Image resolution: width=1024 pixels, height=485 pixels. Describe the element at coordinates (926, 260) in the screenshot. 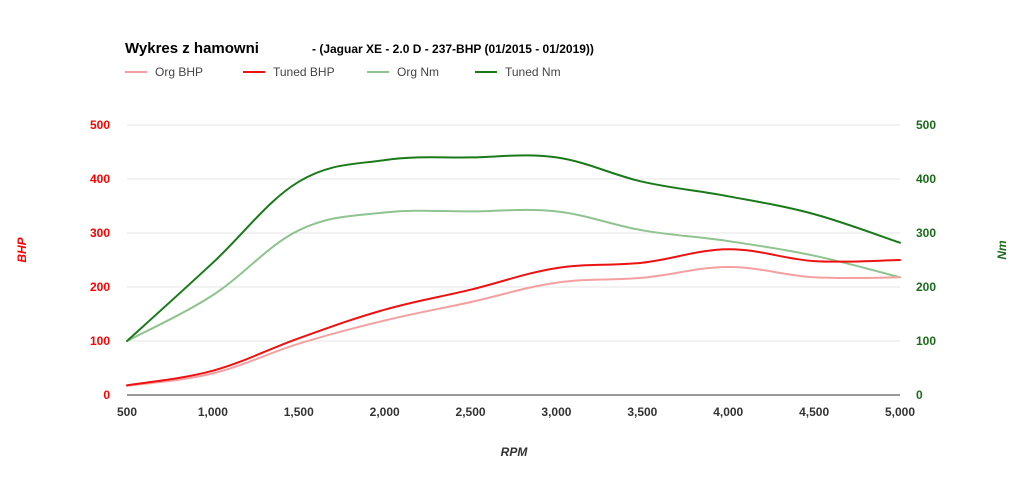

I see `y-axis-right: 0 100 200 300 400 500` at that location.